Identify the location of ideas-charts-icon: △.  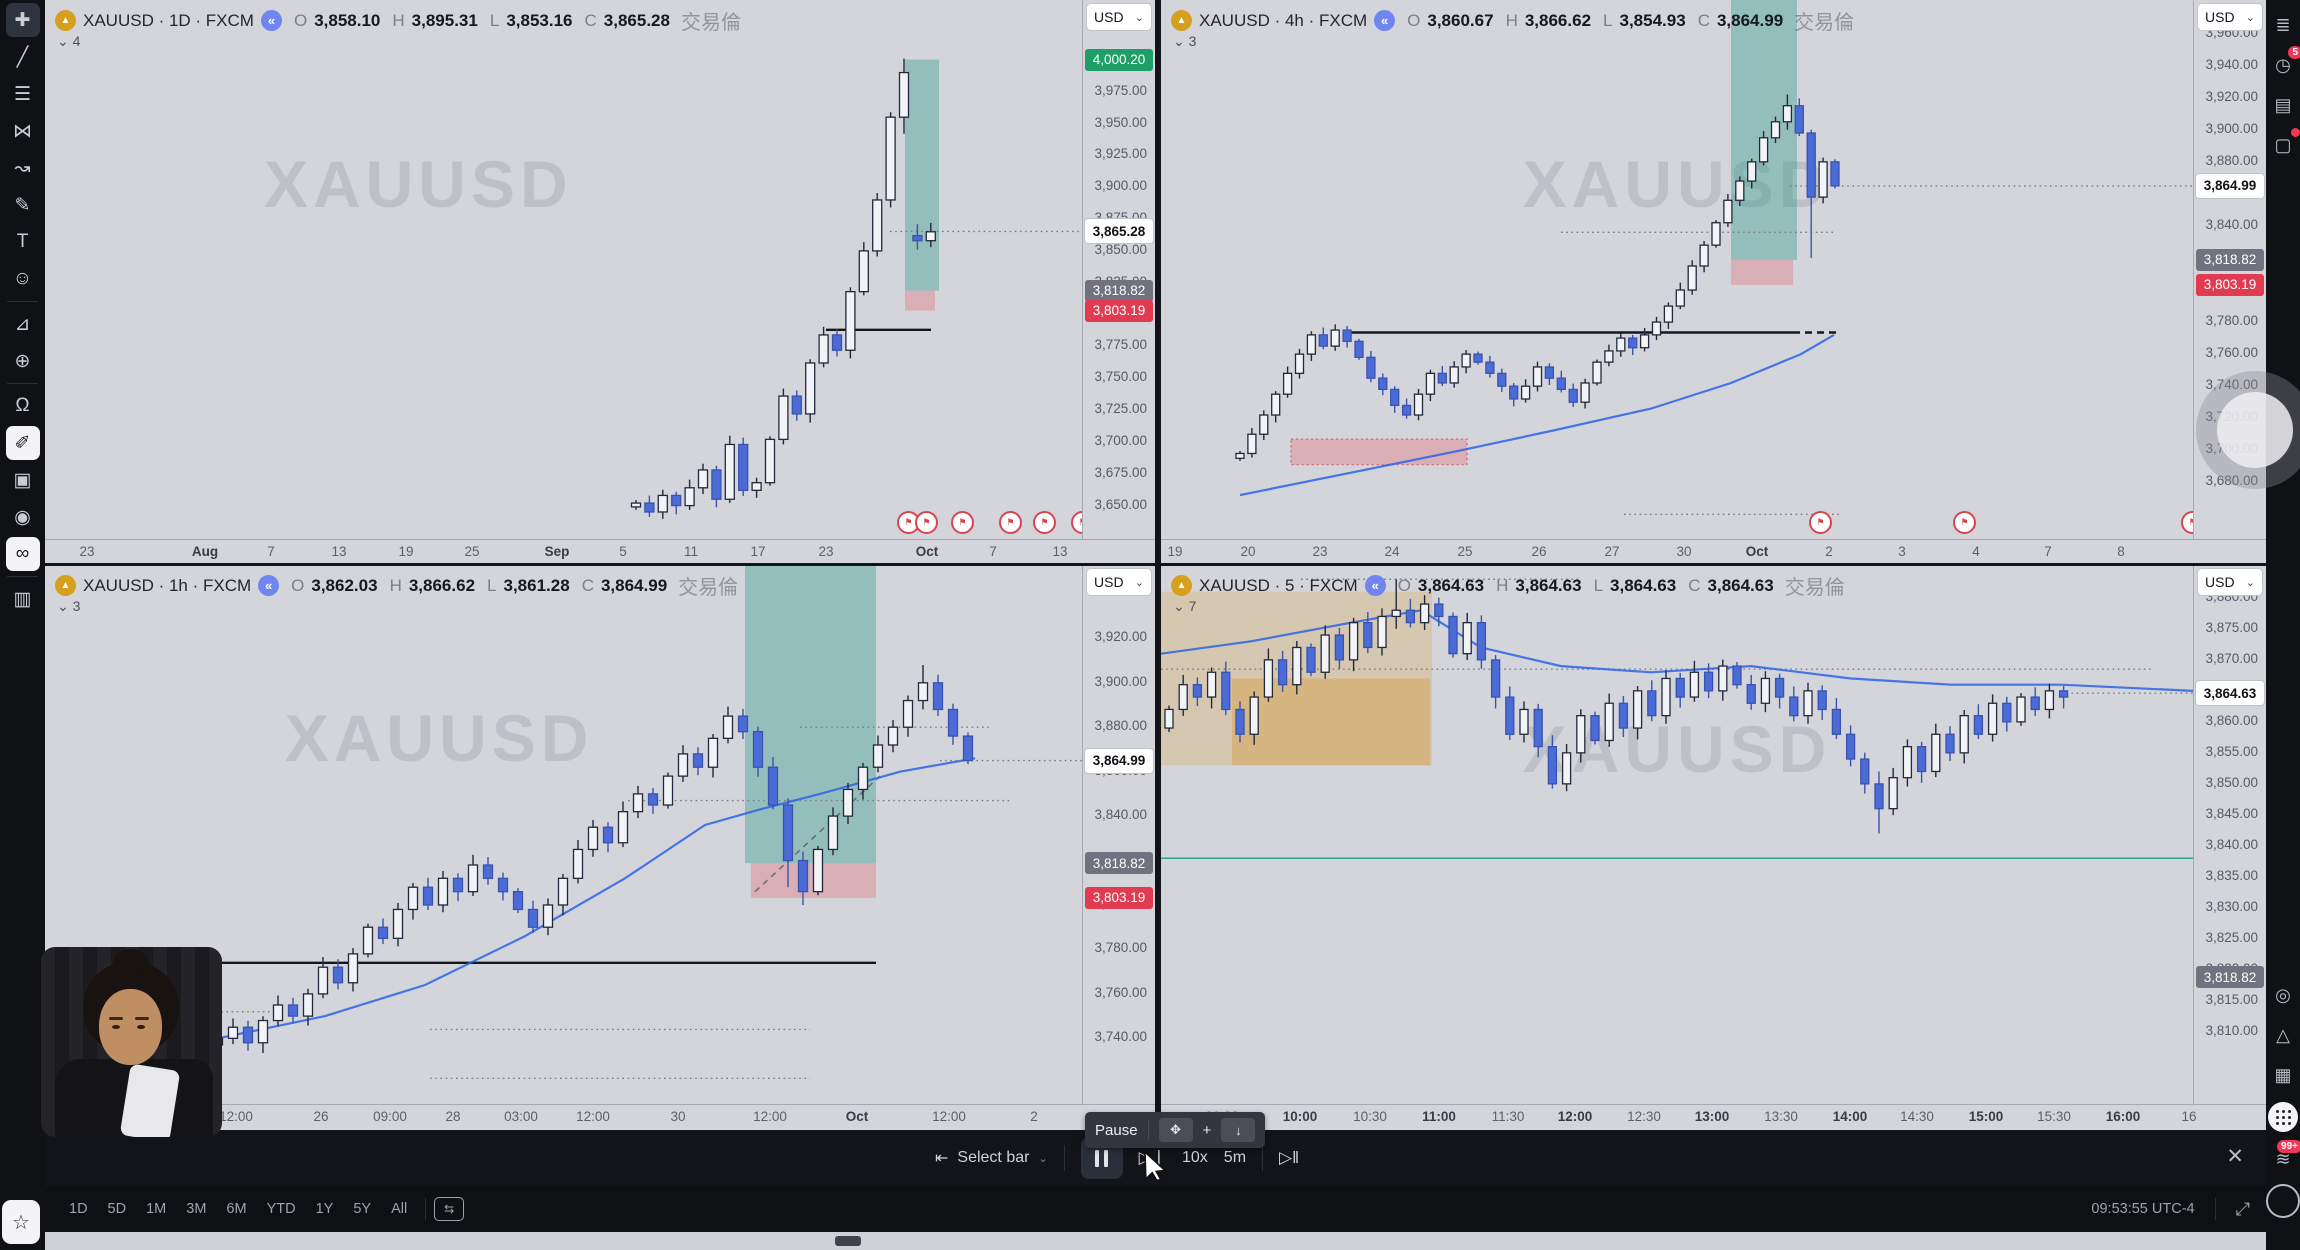
(2283, 1034).